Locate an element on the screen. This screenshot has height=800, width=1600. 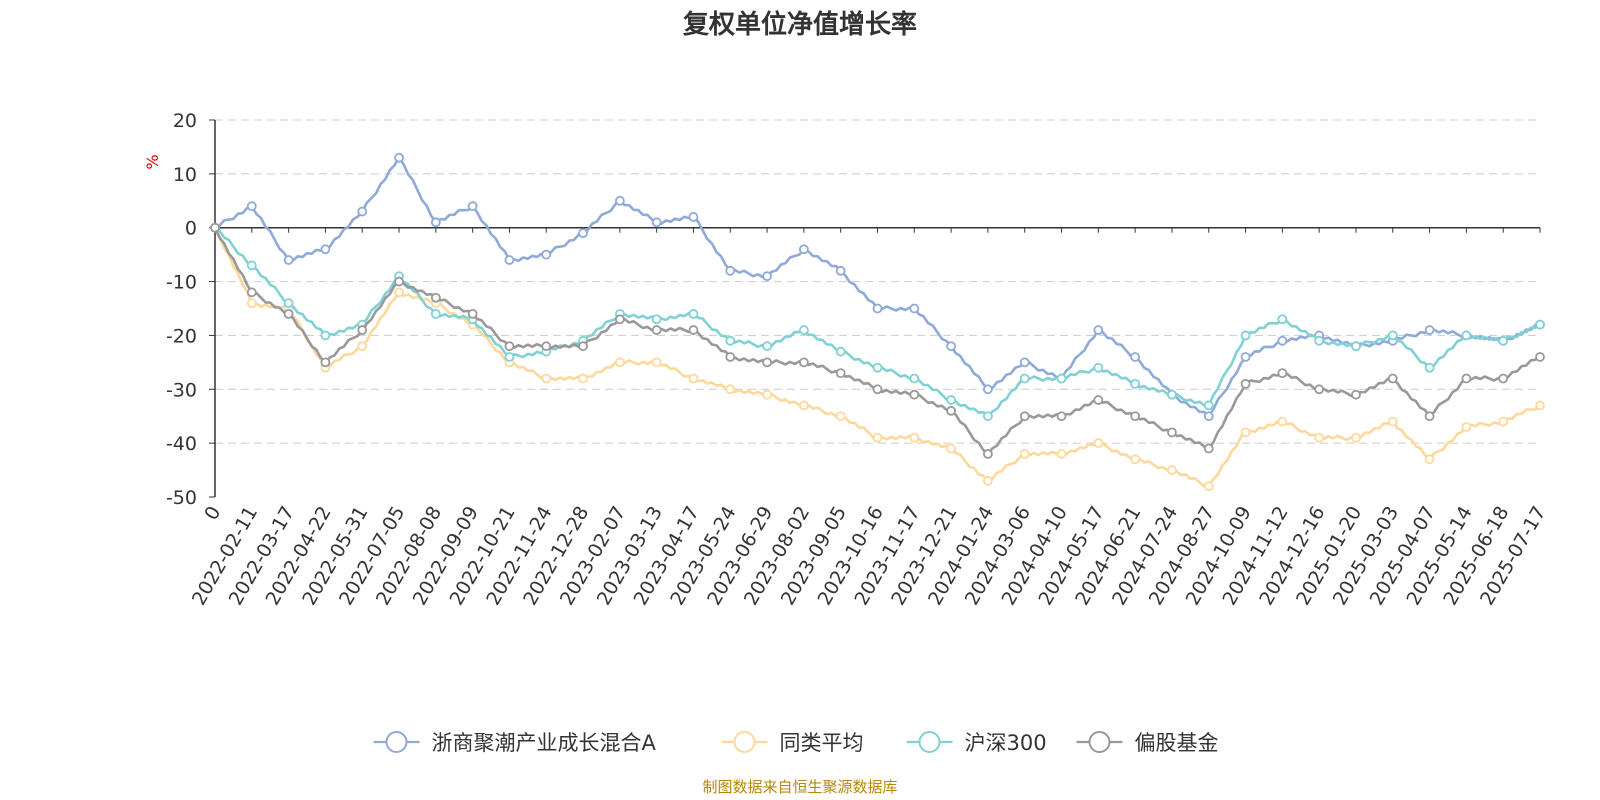
legend-label: 偏股基金 is located at coordinates (1177, 743).